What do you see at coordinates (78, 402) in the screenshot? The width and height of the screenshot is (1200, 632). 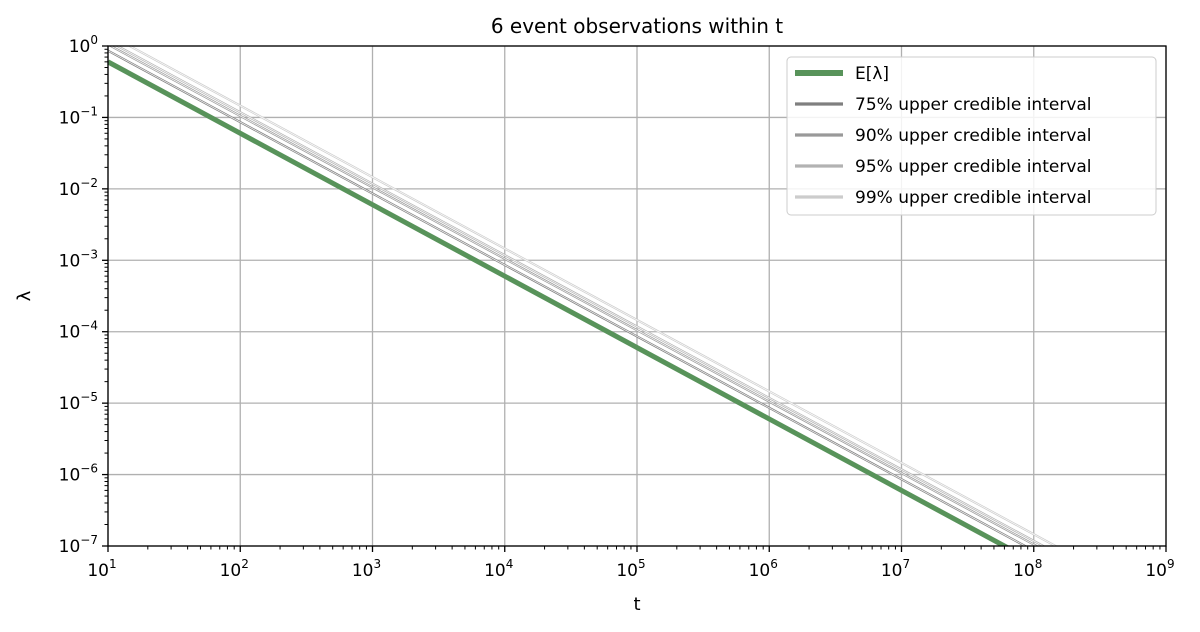 I see `y-tick-label: 10⁻⁵` at bounding box center [78, 402].